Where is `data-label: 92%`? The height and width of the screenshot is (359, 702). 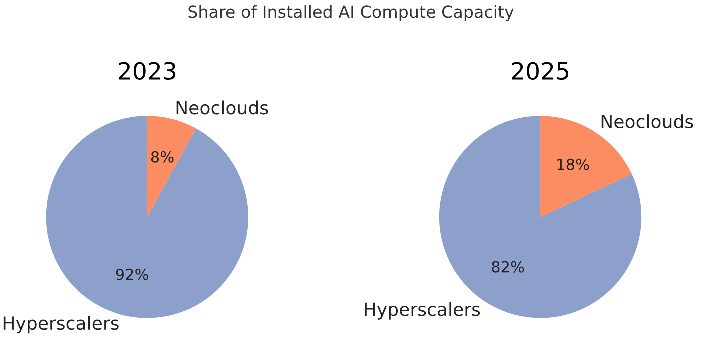 data-label: 92% is located at coordinates (132, 274).